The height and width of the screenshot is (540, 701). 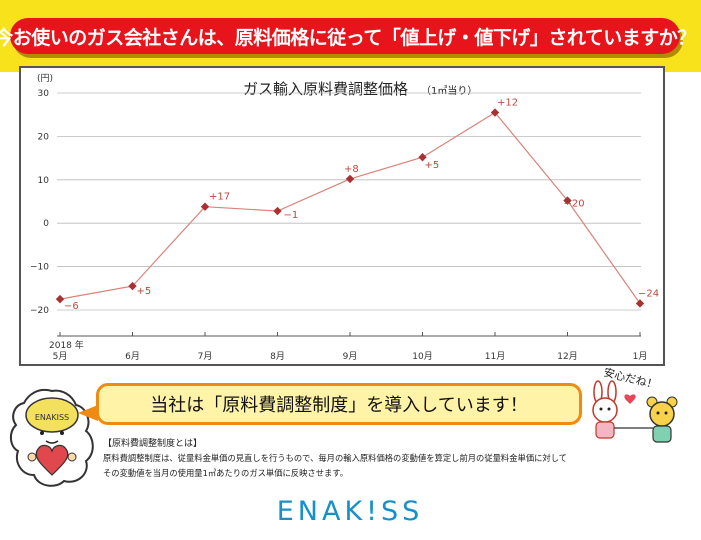 What do you see at coordinates (39, 268) in the screenshot?
I see `y-tick-label: −10` at bounding box center [39, 268].